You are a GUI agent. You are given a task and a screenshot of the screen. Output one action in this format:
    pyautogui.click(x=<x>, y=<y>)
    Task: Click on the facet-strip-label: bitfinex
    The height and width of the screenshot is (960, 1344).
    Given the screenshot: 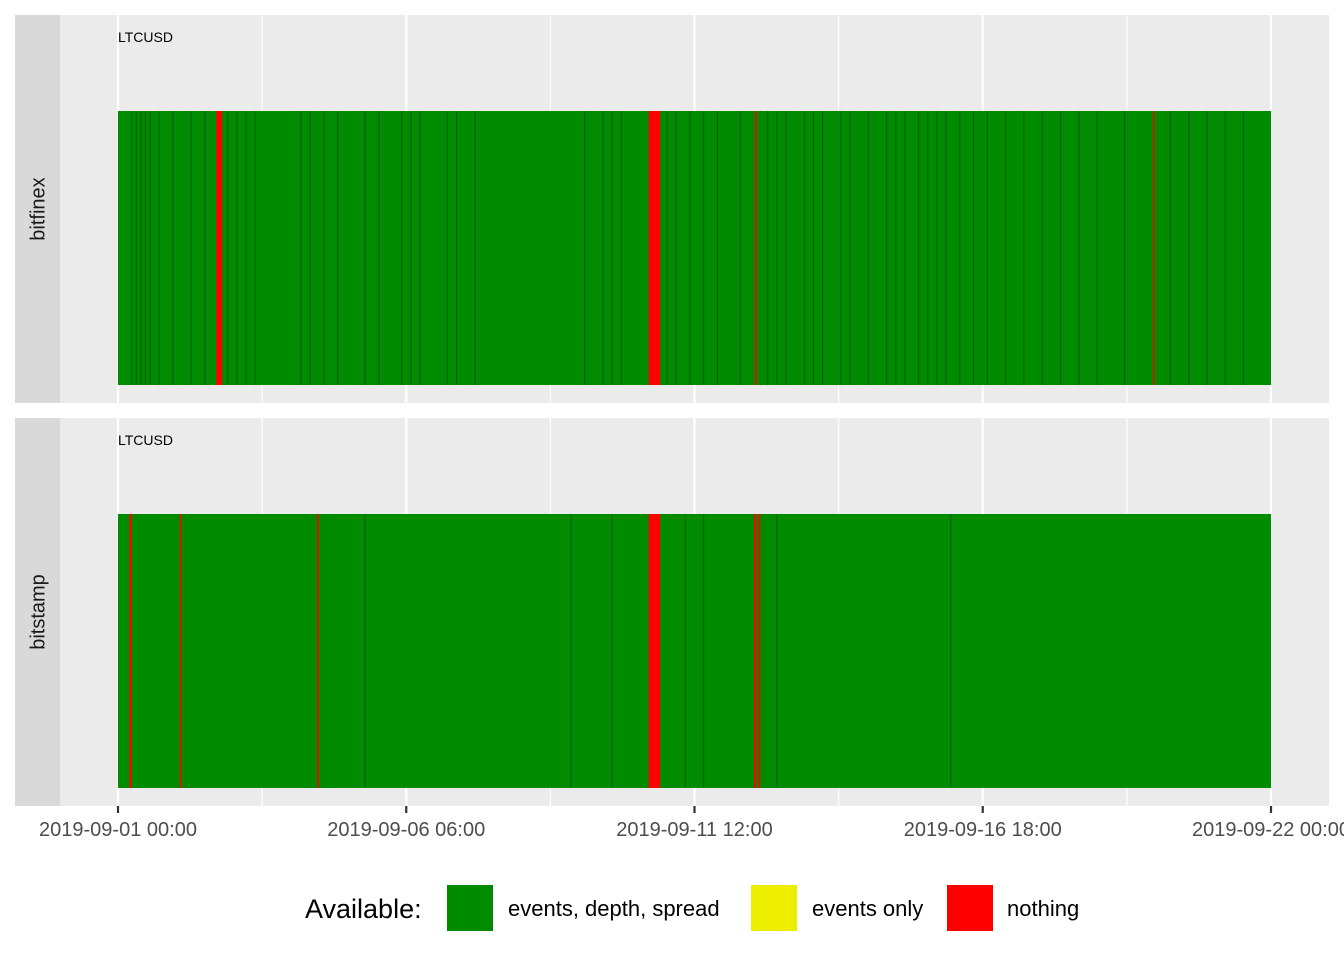 What is the action you would take?
    pyautogui.click(x=39, y=208)
    